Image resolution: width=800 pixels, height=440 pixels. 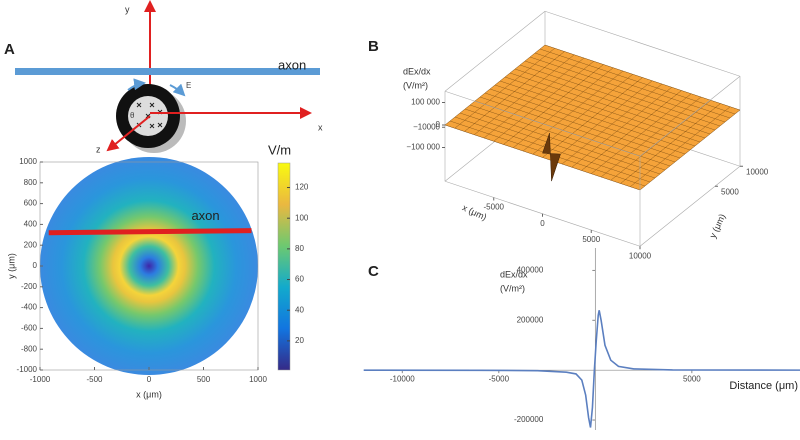 I want to click on y-tick-label: 200, so click(x=31, y=244).